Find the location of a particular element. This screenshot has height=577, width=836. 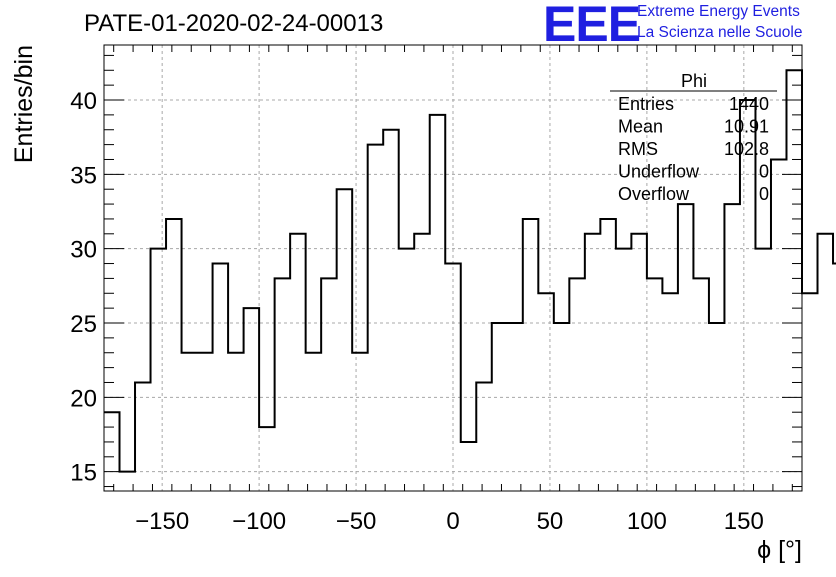

stats-value: 1440 is located at coordinates (749, 104).